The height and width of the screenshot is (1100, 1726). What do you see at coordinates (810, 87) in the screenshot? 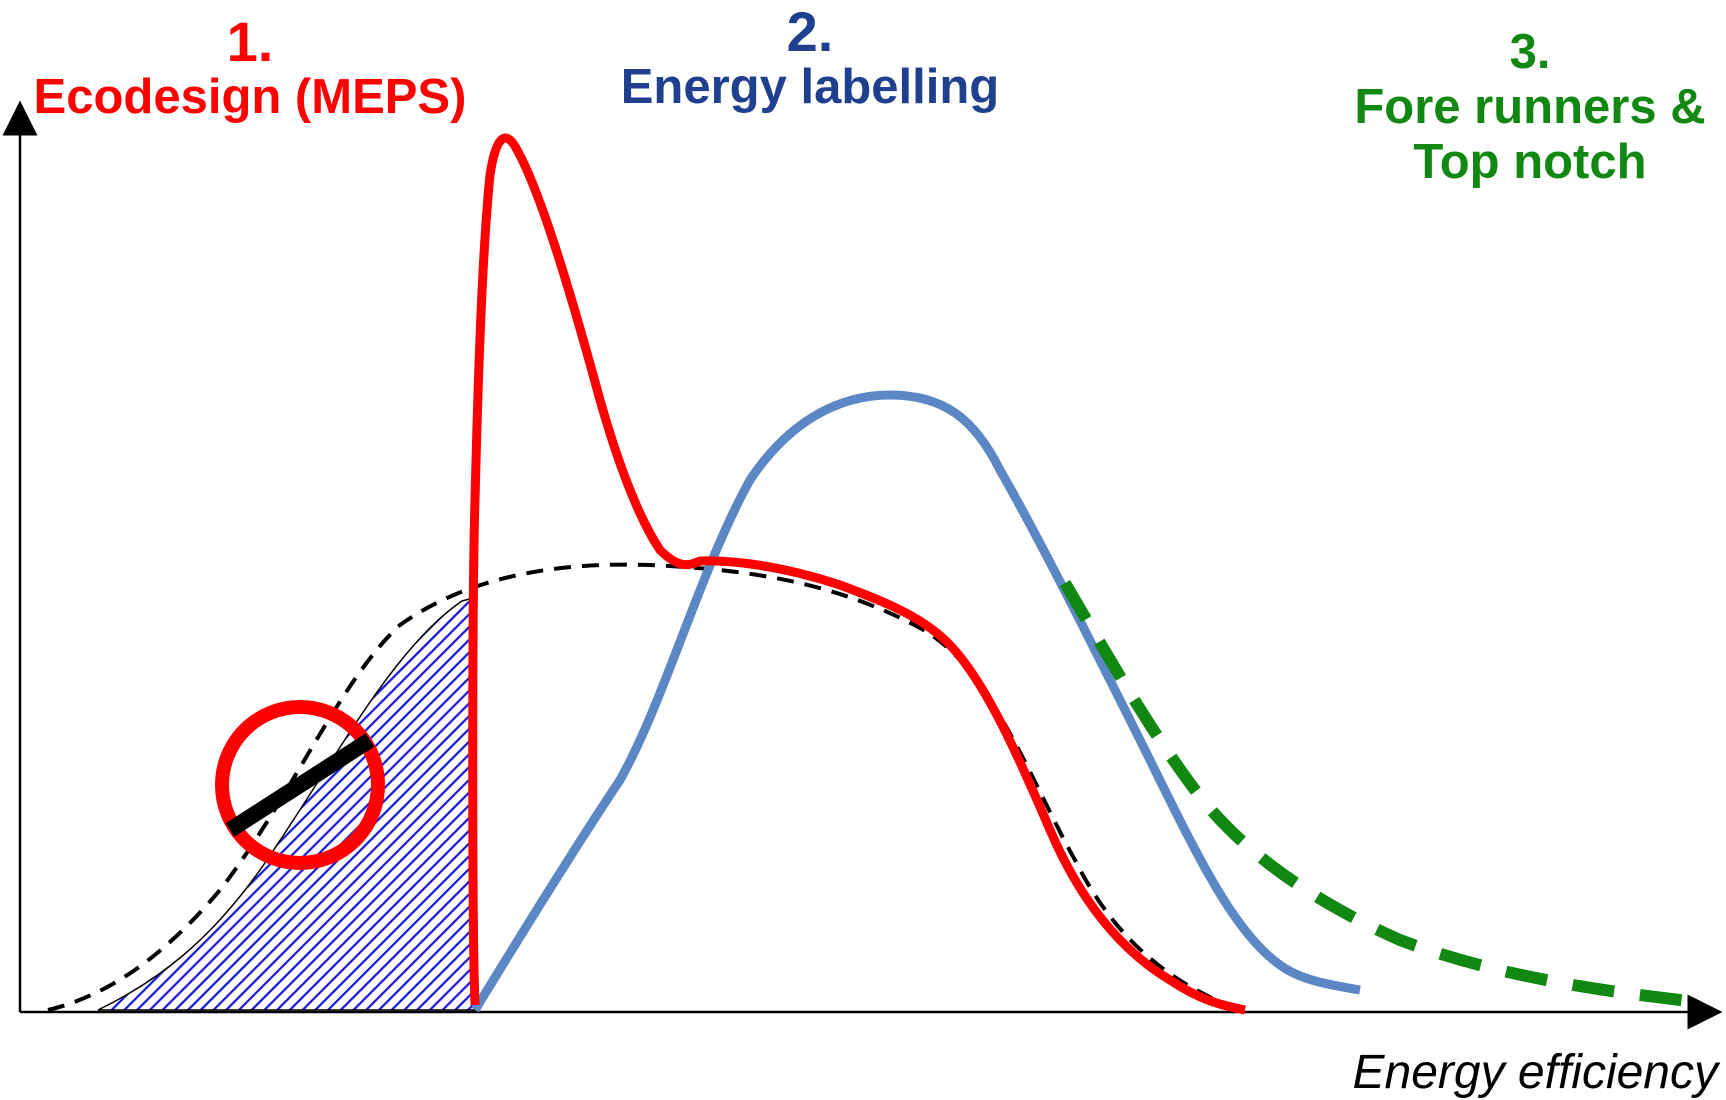
I see `energy-labelling-text: Energy labelling` at bounding box center [810, 87].